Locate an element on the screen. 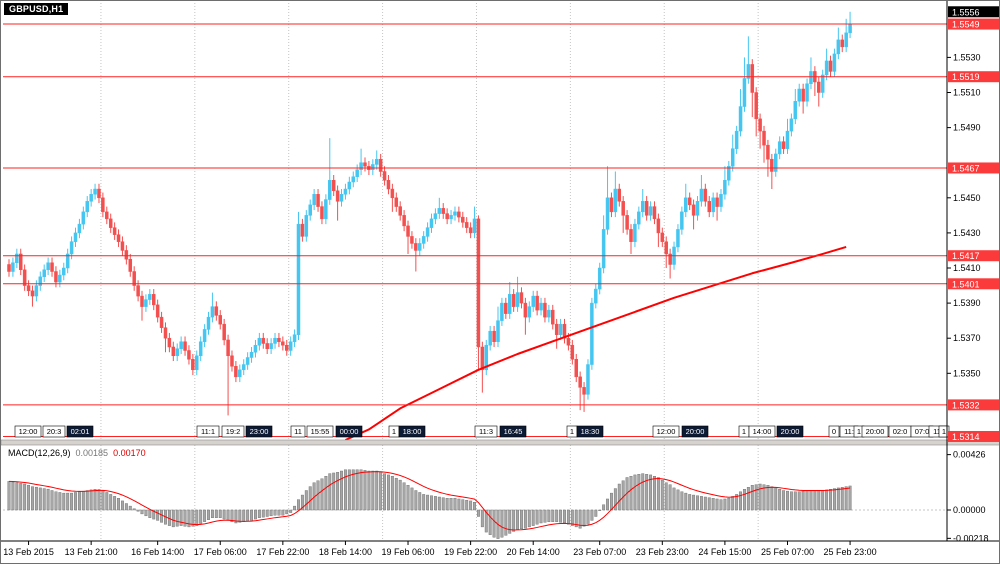 The width and height of the screenshot is (1000, 564). price-level-badge-label: 1.5556 is located at coordinates (966, 12).